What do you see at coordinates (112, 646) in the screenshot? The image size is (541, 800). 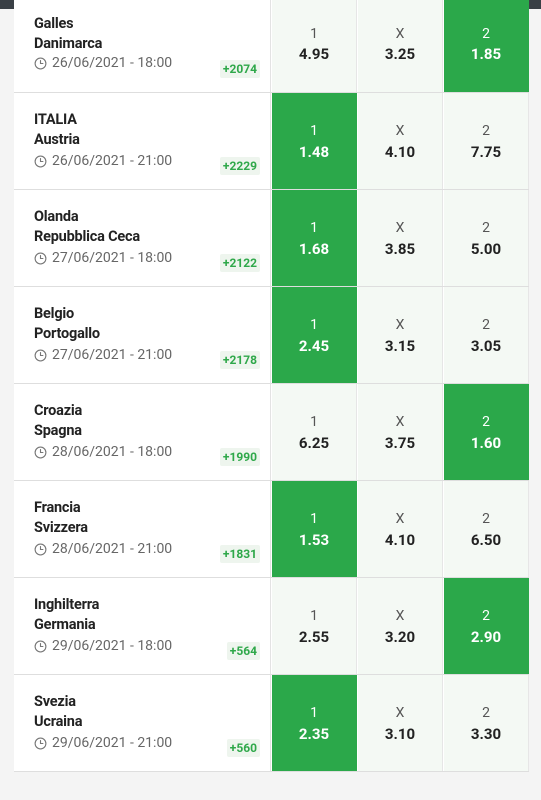 I see `datetime-text: 29/06/2021 - 18:00` at bounding box center [112, 646].